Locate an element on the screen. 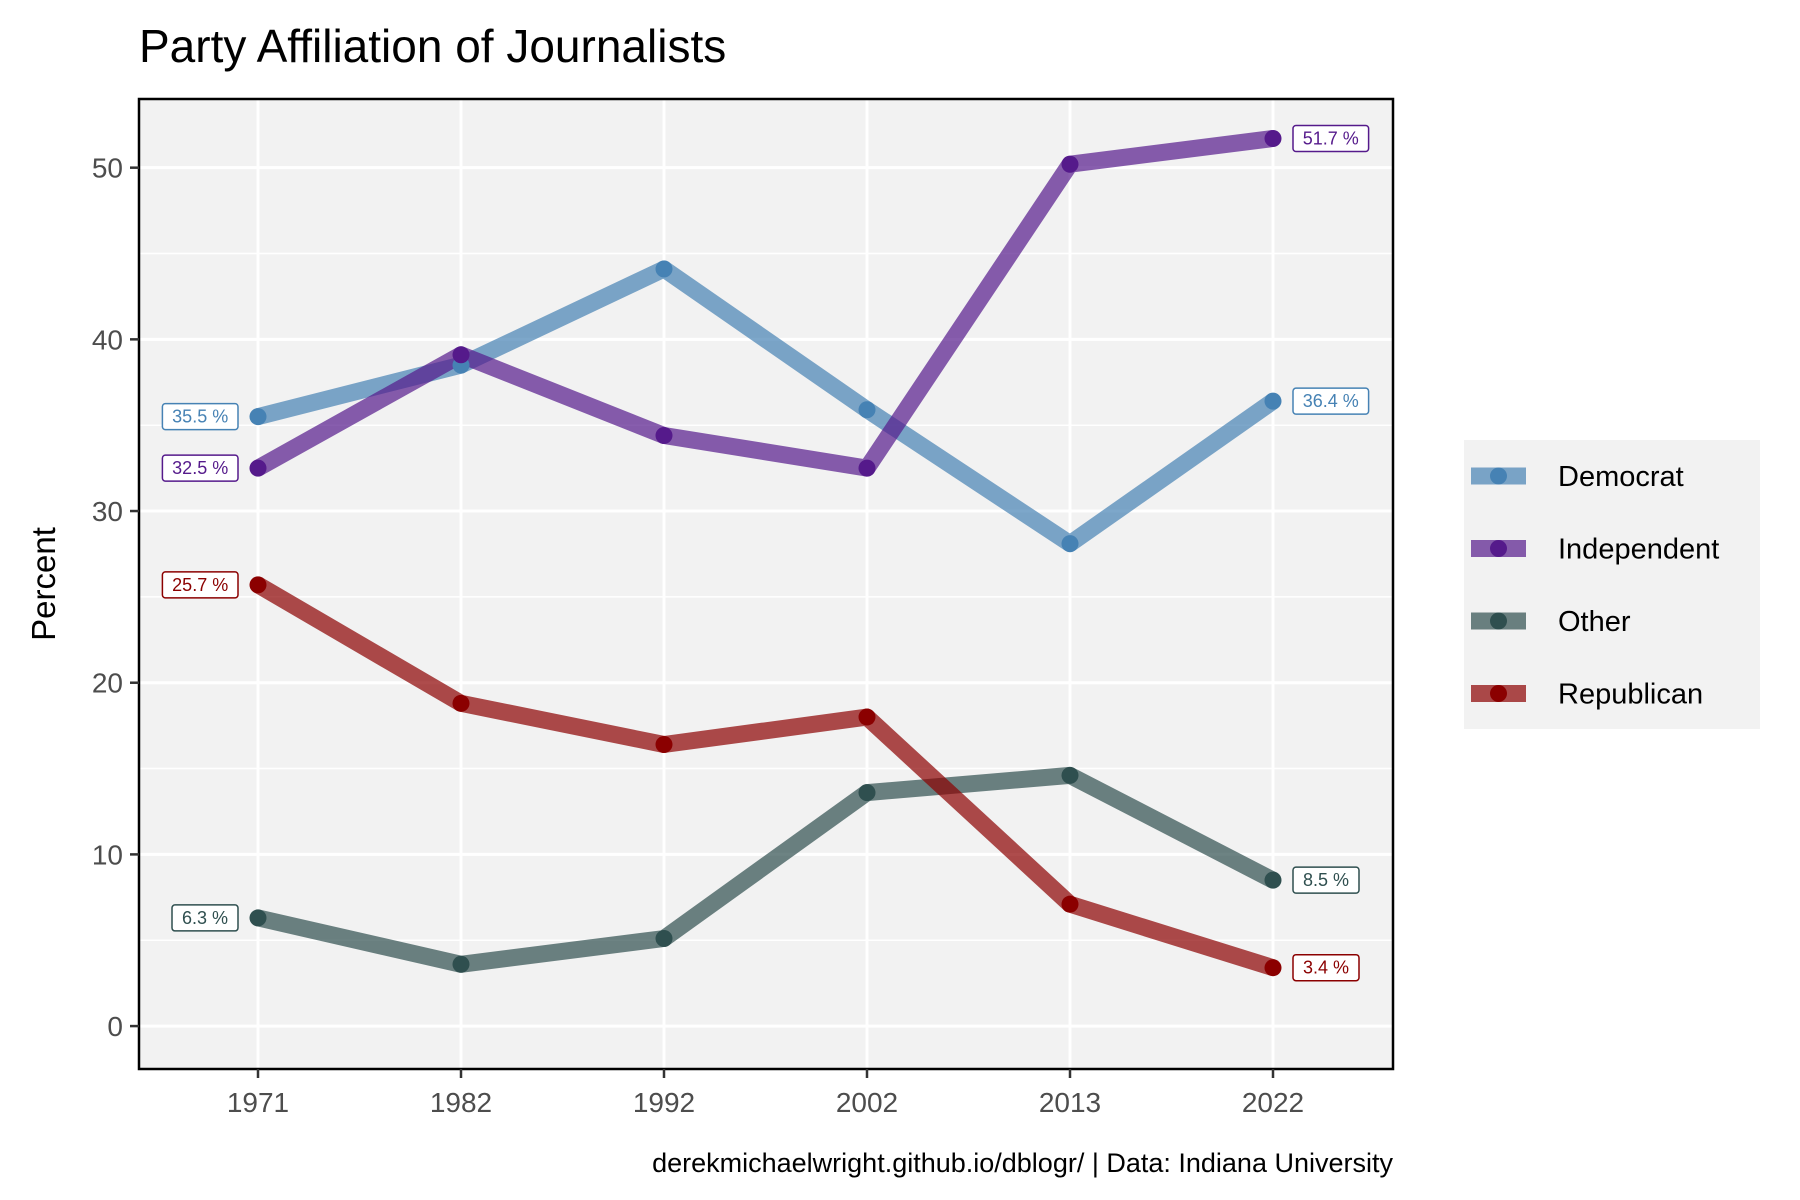  legend-box is located at coordinates (1612, 584).